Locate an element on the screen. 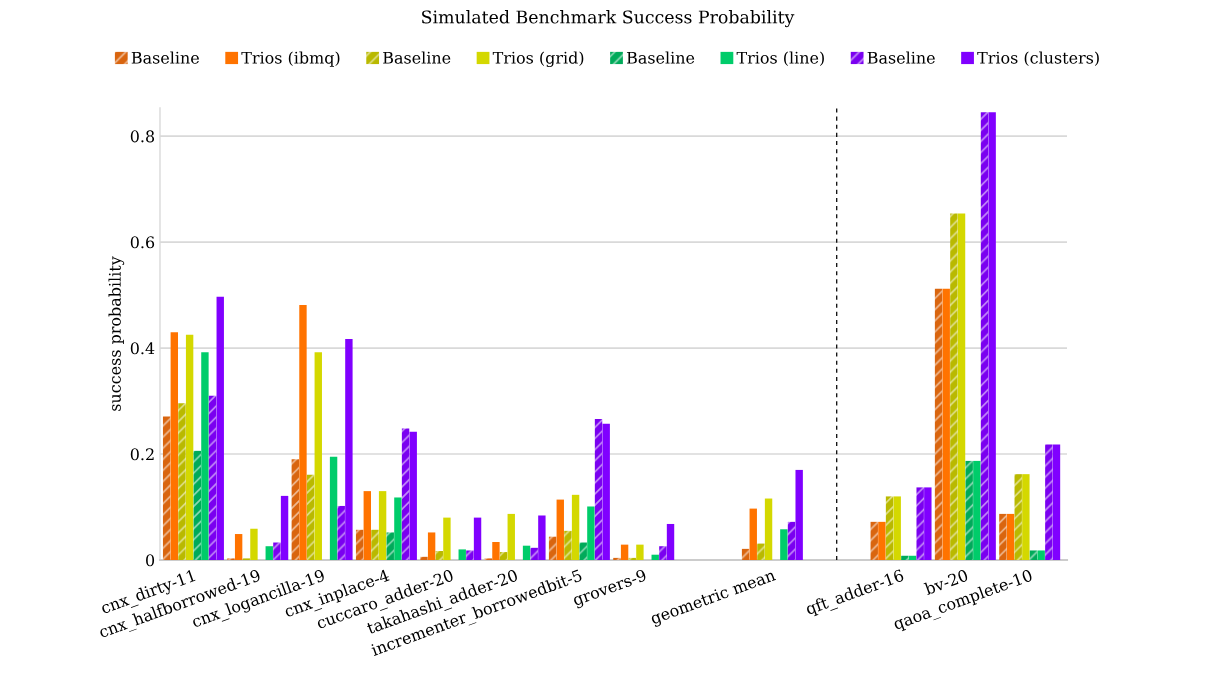  y-tick-label: 0.6 is located at coordinates (142, 242).